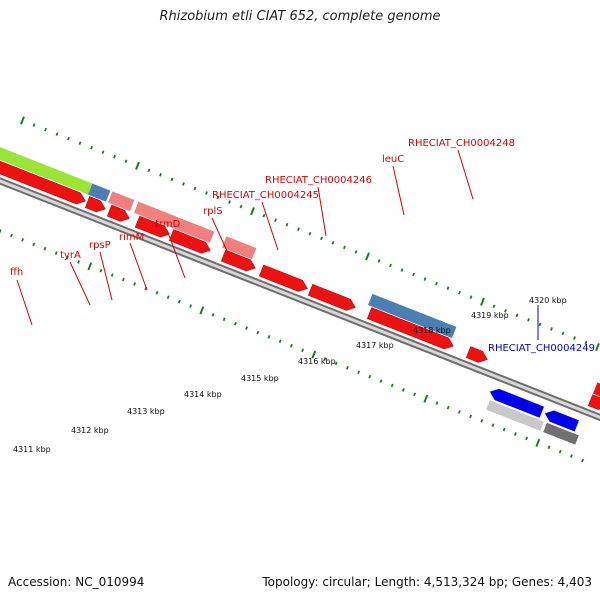 This screenshot has height=600, width=600. I want to click on scale-label: 4314 kbp, so click(203, 394).